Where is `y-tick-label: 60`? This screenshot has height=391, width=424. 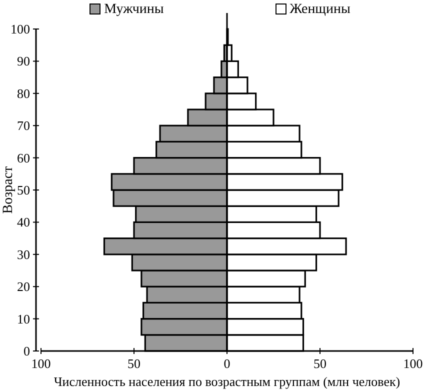 y-tick-label: 60 is located at coordinates (23, 158).